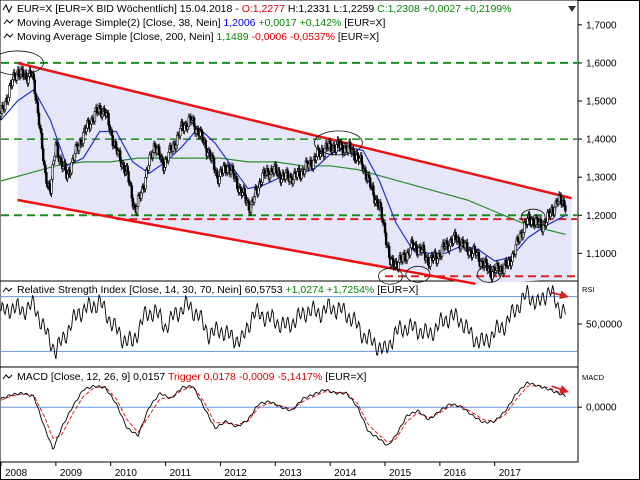  Describe the element at coordinates (290, 473) in the screenshot. I see `x-tick-label: 2013` at that location.